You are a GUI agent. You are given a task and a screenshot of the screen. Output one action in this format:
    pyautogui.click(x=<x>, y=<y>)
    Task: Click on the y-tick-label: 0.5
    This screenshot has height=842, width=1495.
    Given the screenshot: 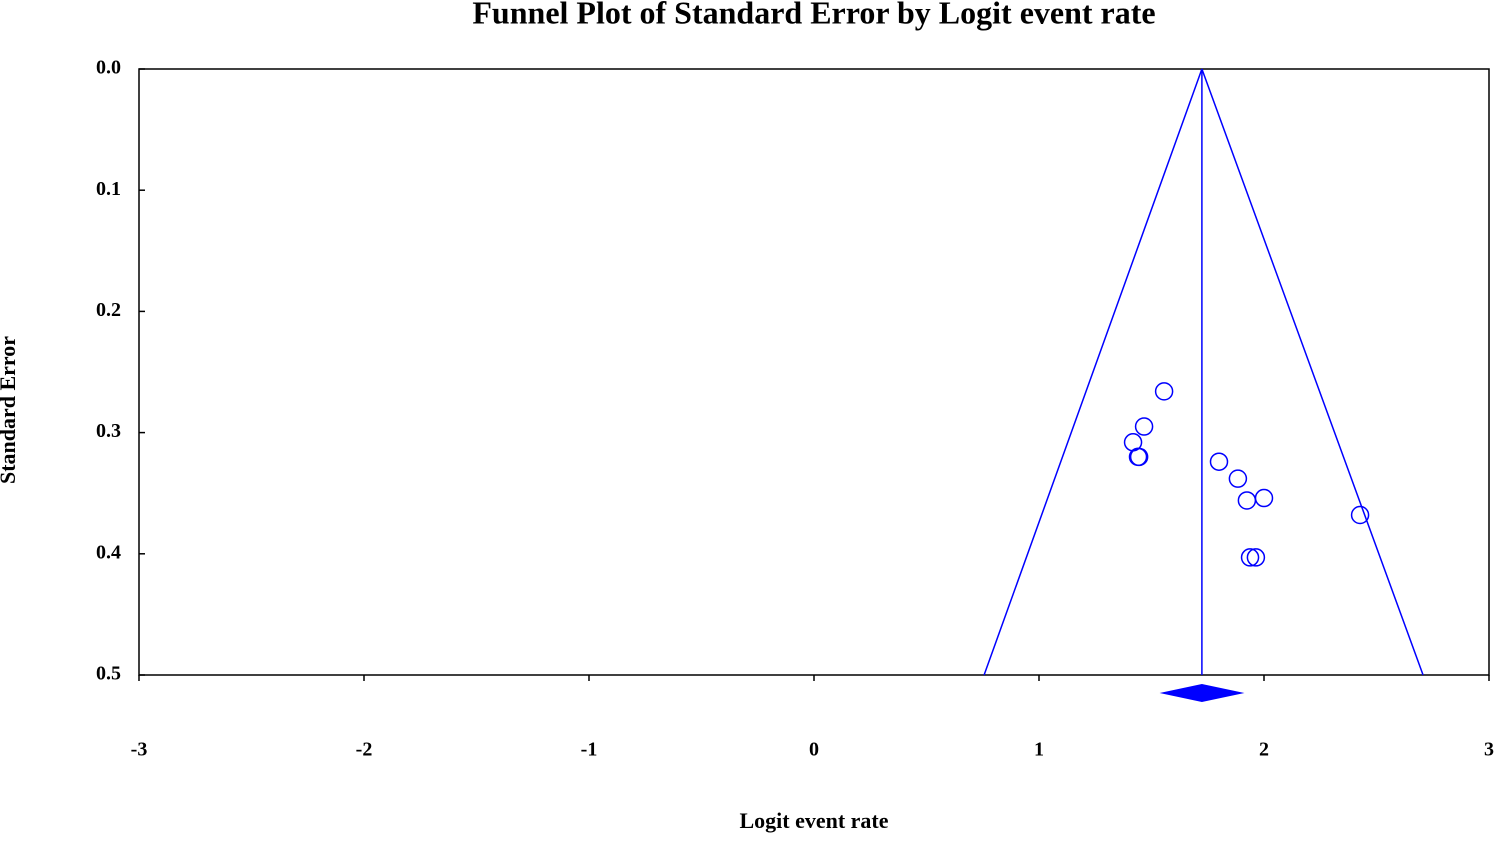 What is the action you would take?
    pyautogui.click(x=108, y=674)
    